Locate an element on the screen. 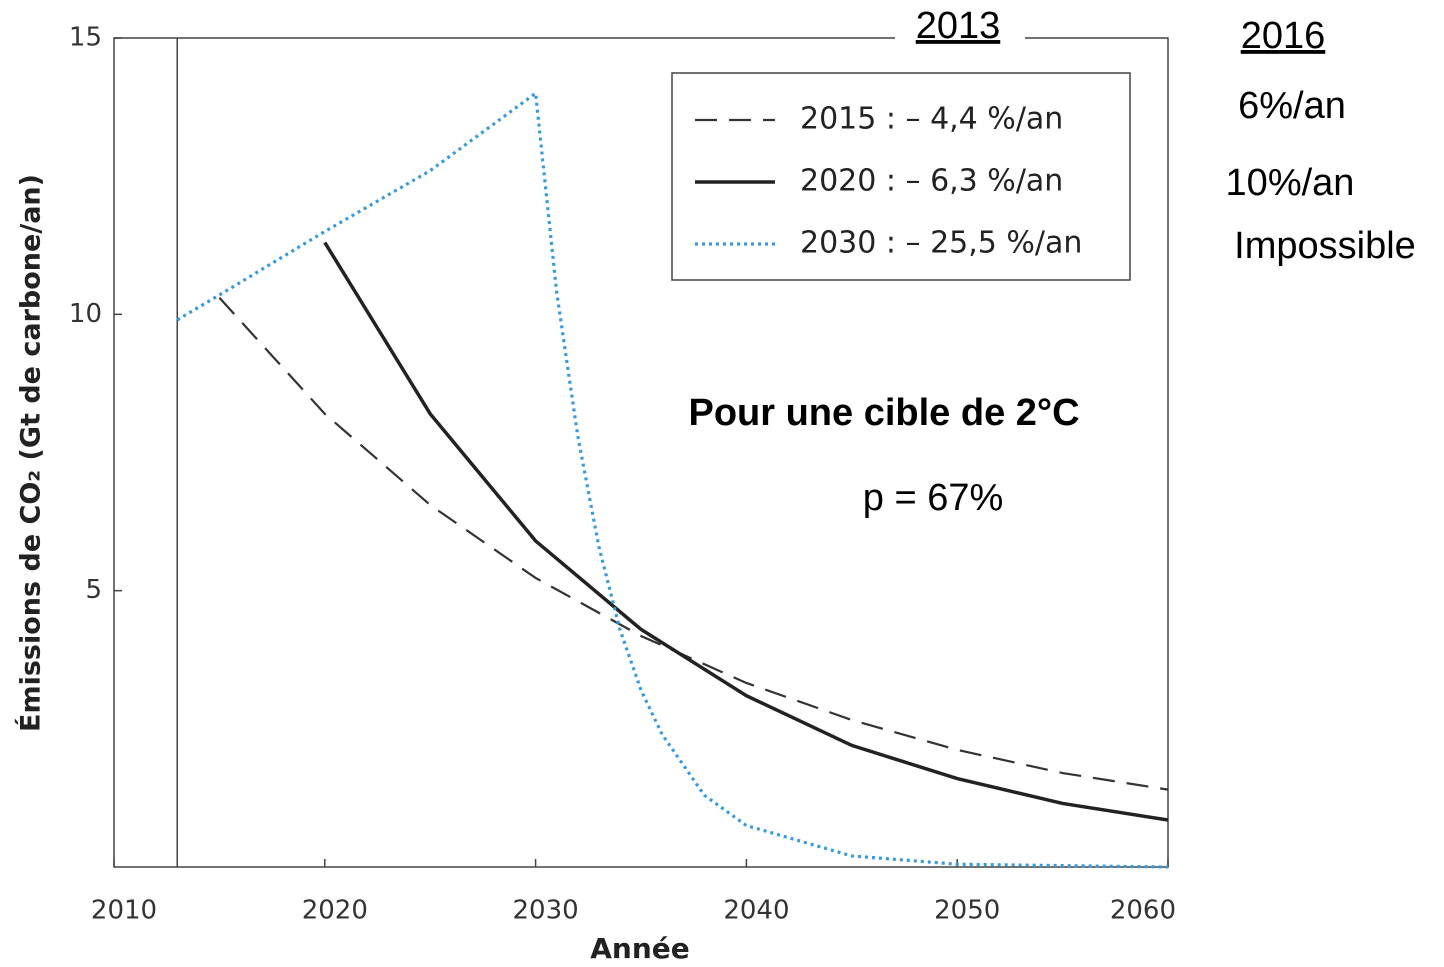 The height and width of the screenshot is (967, 1444). x-tick-label: 2050 is located at coordinates (967, 911).